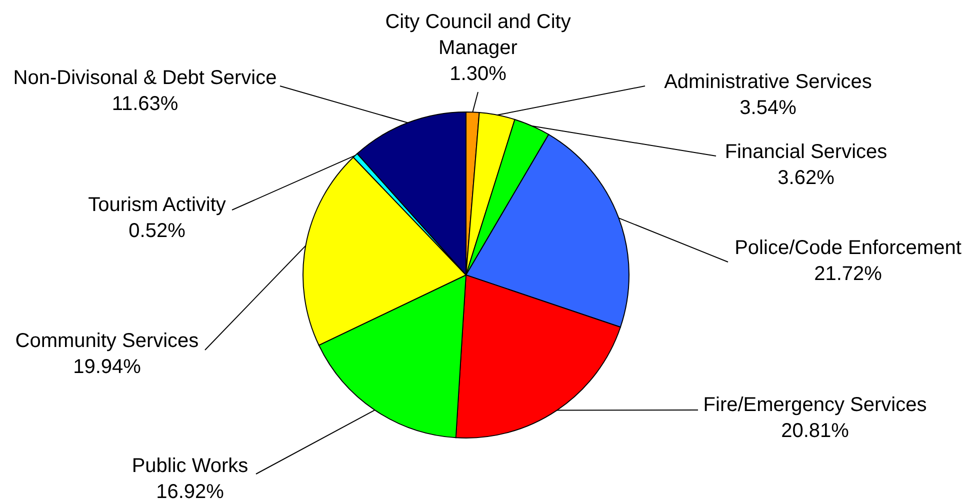 The height and width of the screenshot is (499, 977). Describe the element at coordinates (190, 466) in the screenshot. I see `slice-label: Public Works` at that location.